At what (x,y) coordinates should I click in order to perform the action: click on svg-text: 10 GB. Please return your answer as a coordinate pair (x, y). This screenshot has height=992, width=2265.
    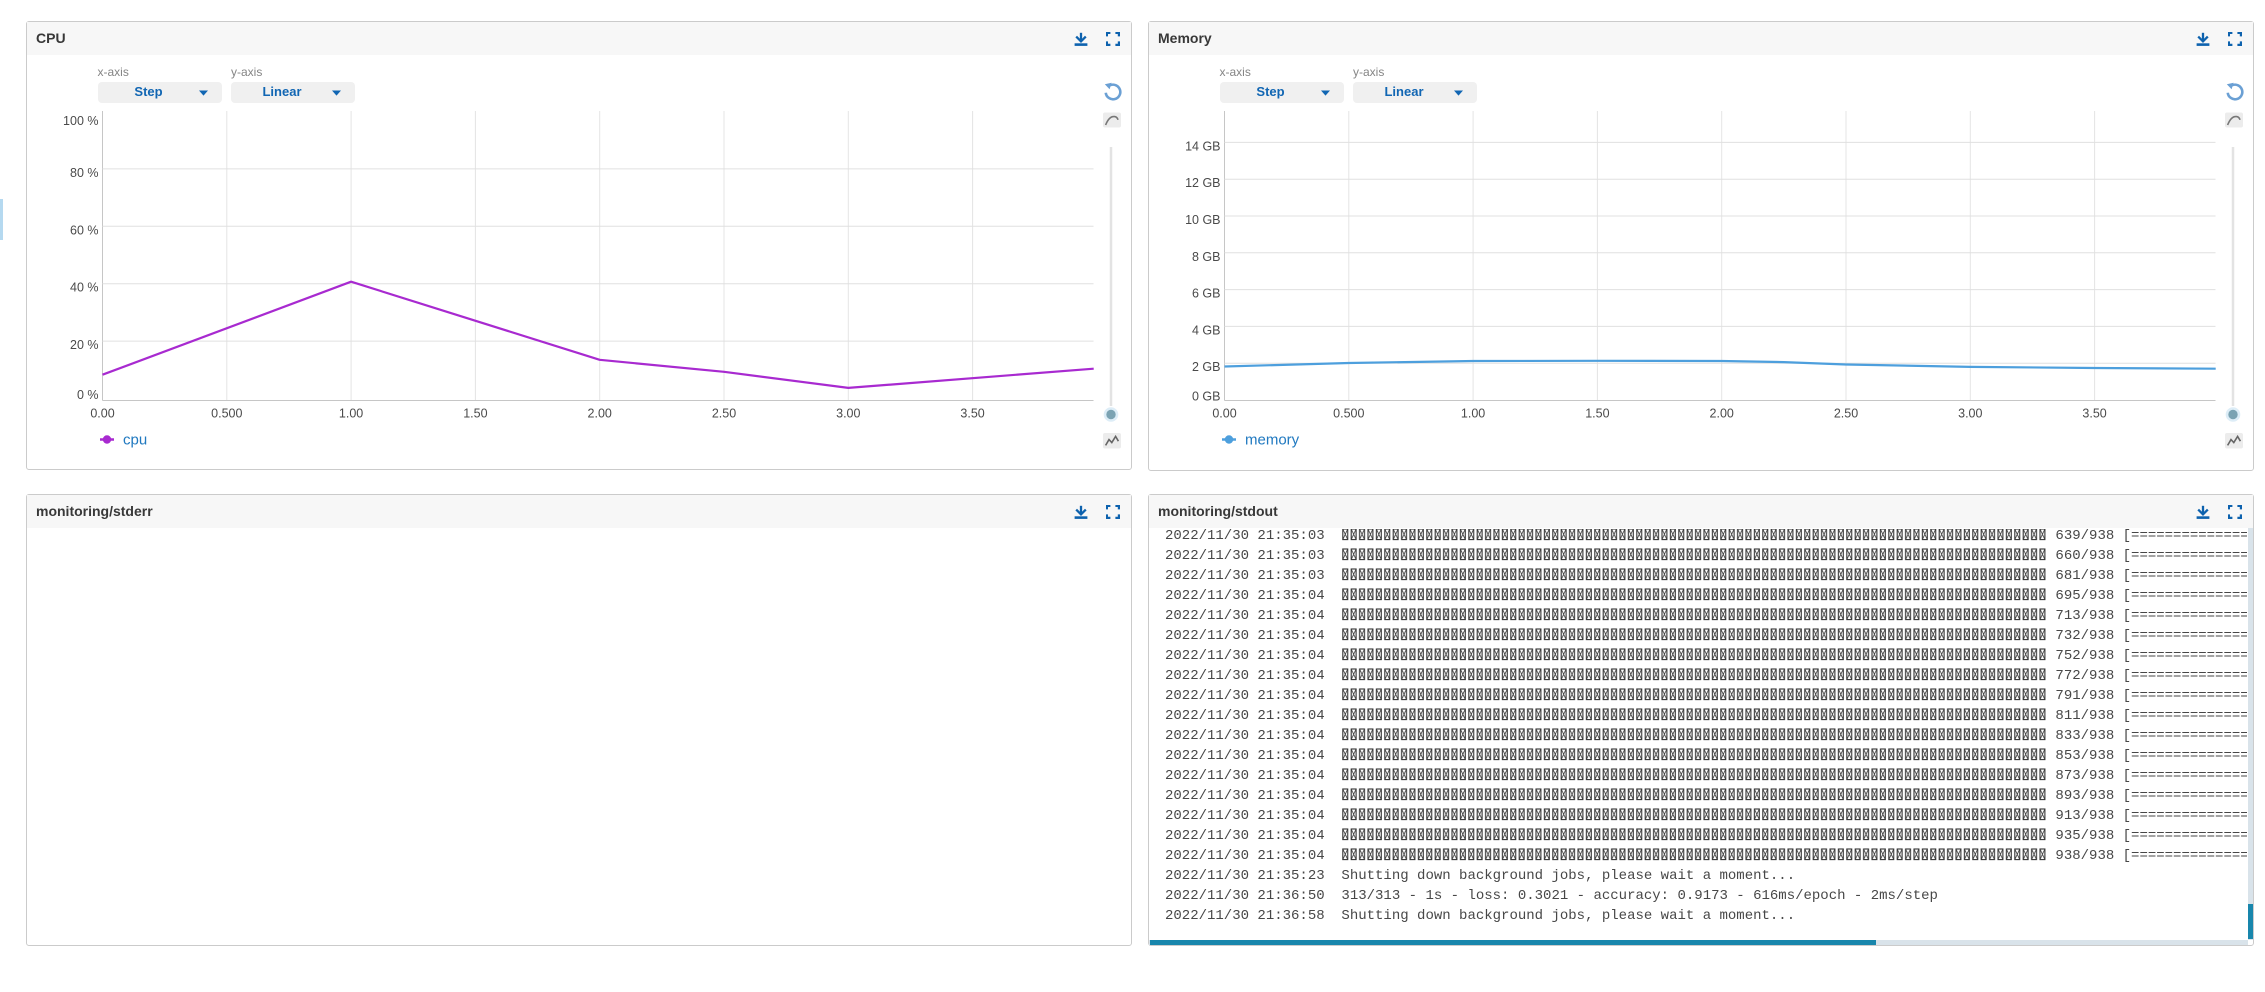
    Looking at the image, I should click on (1202, 220).